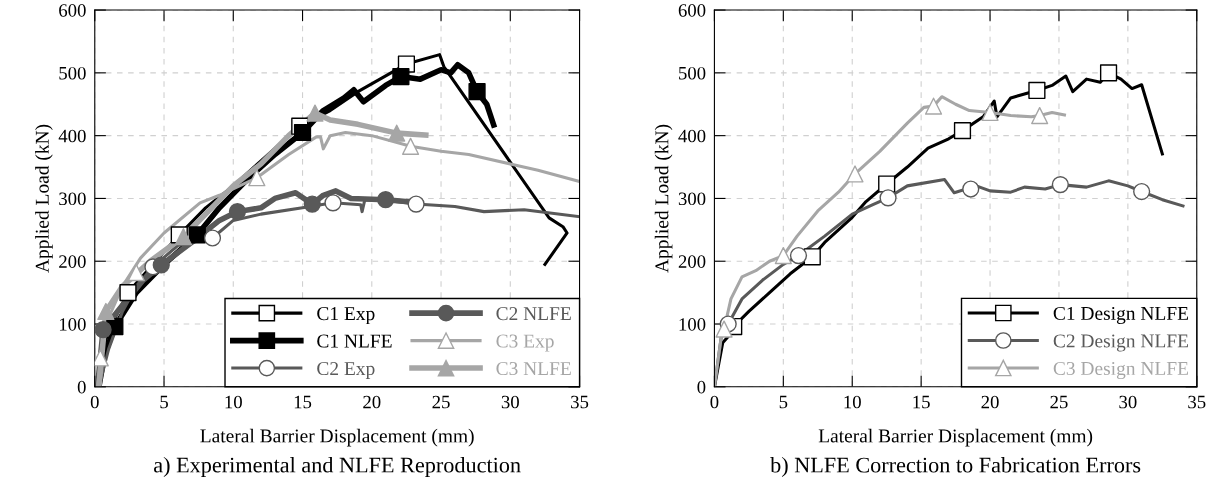  What do you see at coordinates (1121, 315) in the screenshot?
I see `legend-label: C1 Design NLFE` at bounding box center [1121, 315].